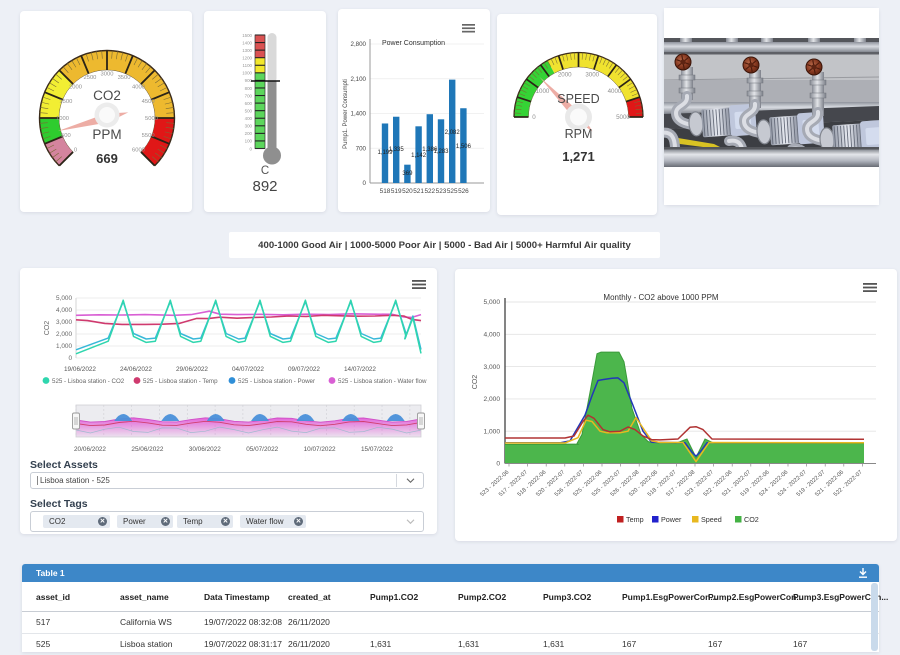 The height and width of the screenshot is (655, 900). What do you see at coordinates (90, 449) in the screenshot?
I see `svg-text: 20/06/2022` at bounding box center [90, 449].